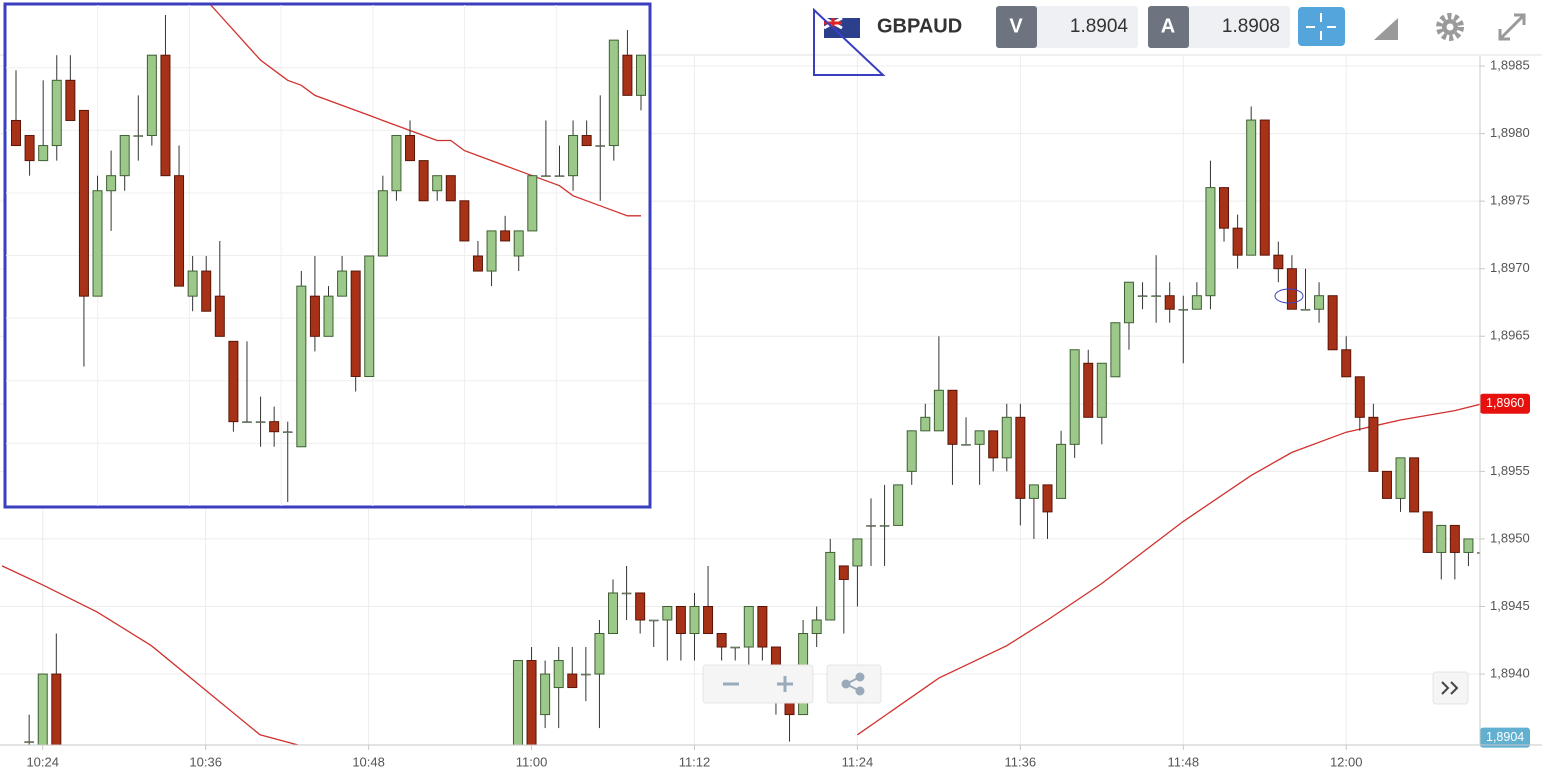 The image size is (1542, 781). Describe the element at coordinates (1512, 27) in the screenshot. I see `fullscreen-button` at that location.